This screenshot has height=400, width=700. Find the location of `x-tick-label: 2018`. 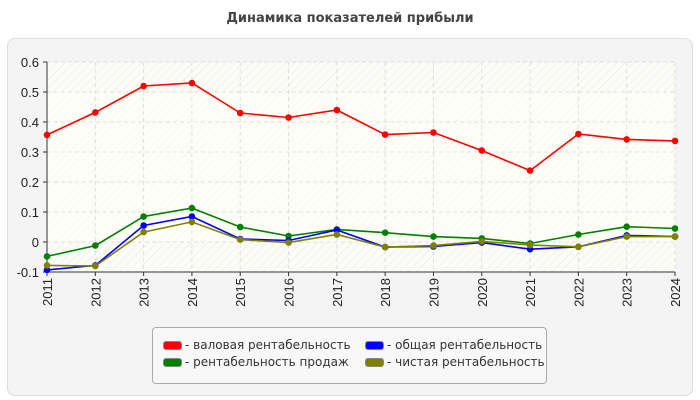

x-tick-label: 2018 is located at coordinates (385, 292).